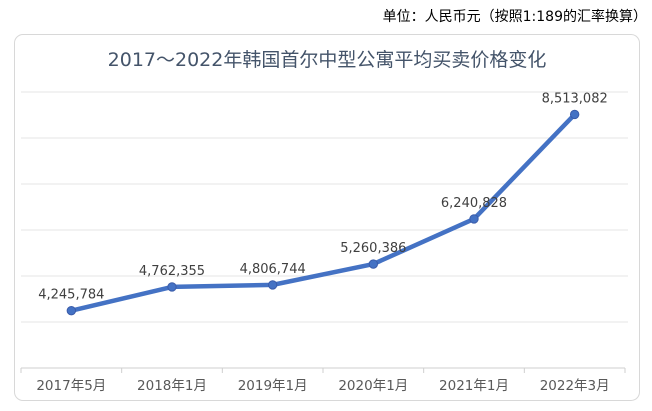 Image resolution: width=652 pixels, height=411 pixels. I want to click on x-axis-label: 2019年1月, so click(273, 386).